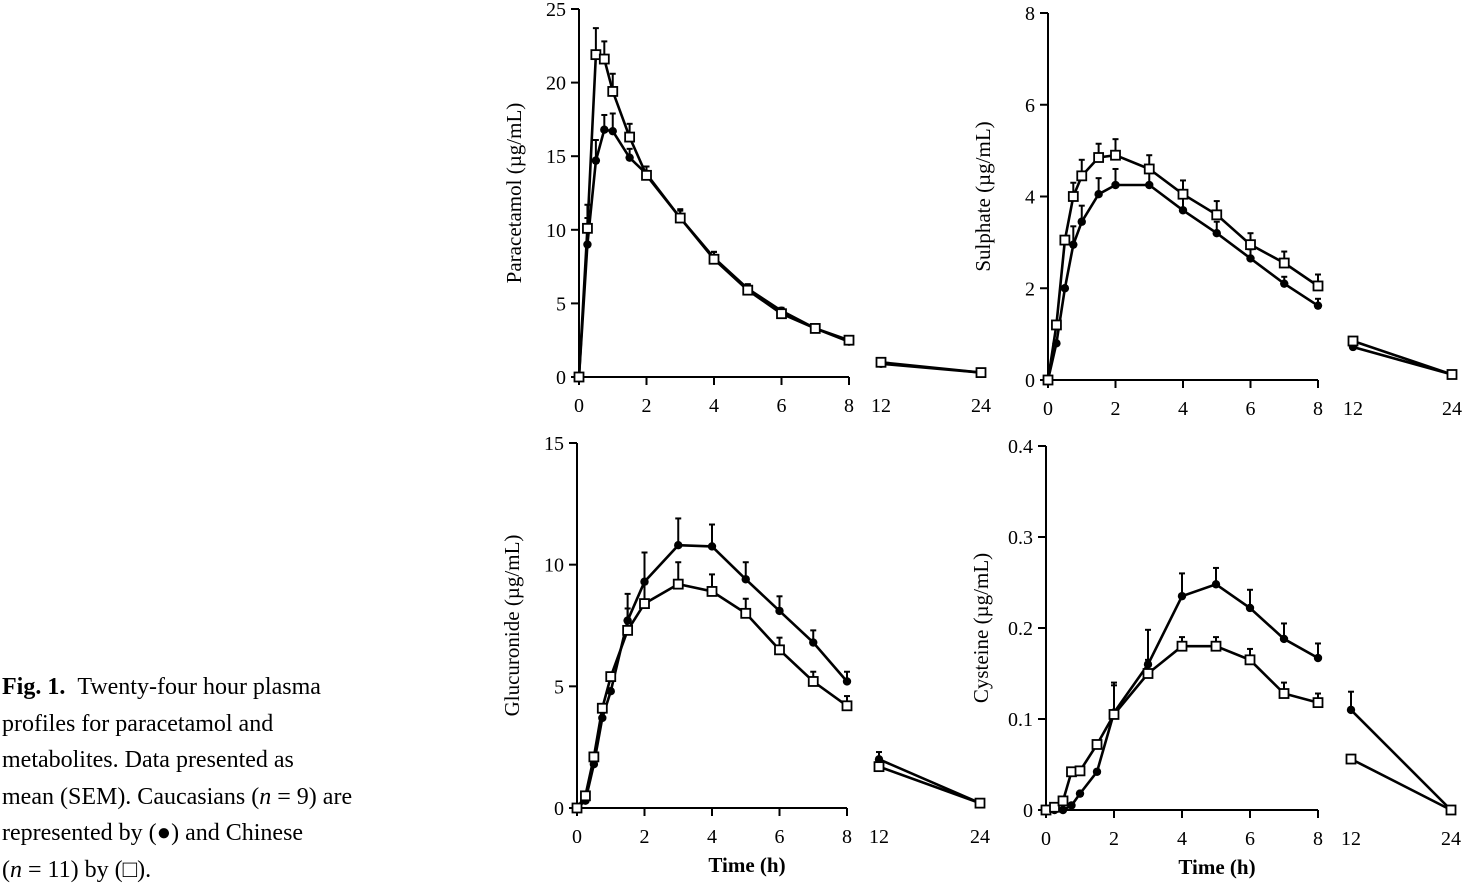 The height and width of the screenshot is (888, 1462). What do you see at coordinates (1030, 14) in the screenshot?
I see `y-tick-label: 8` at bounding box center [1030, 14].